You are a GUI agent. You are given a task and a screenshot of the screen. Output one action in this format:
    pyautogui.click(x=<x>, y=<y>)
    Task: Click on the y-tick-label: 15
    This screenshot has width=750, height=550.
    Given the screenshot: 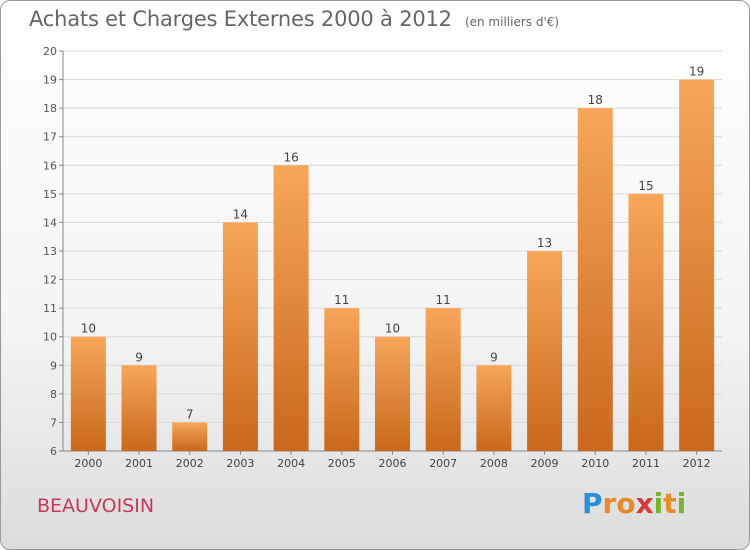 What is the action you would take?
    pyautogui.click(x=50, y=194)
    